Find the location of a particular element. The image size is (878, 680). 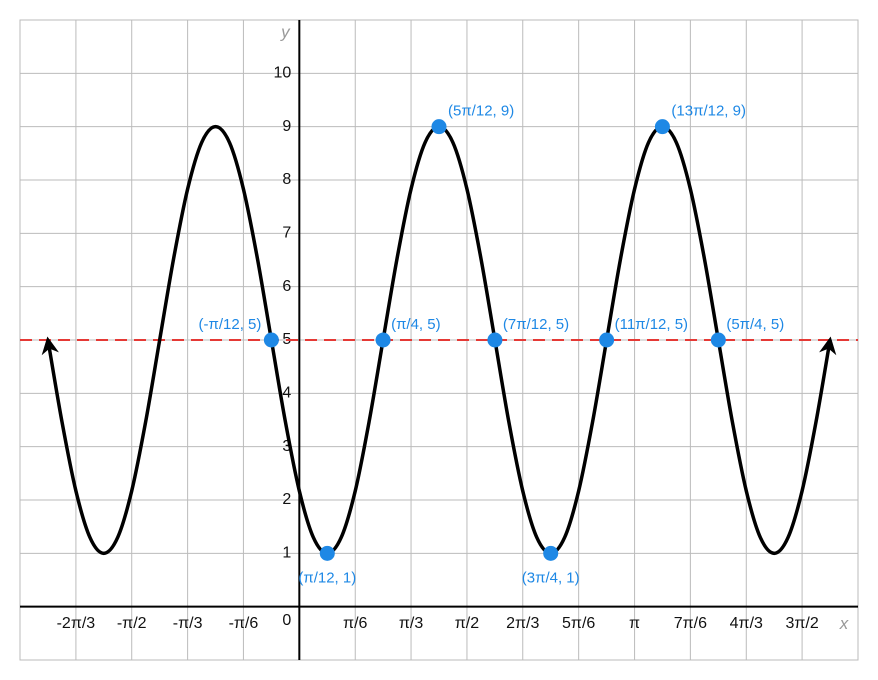

y-axis-label: y is located at coordinates (285, 31).